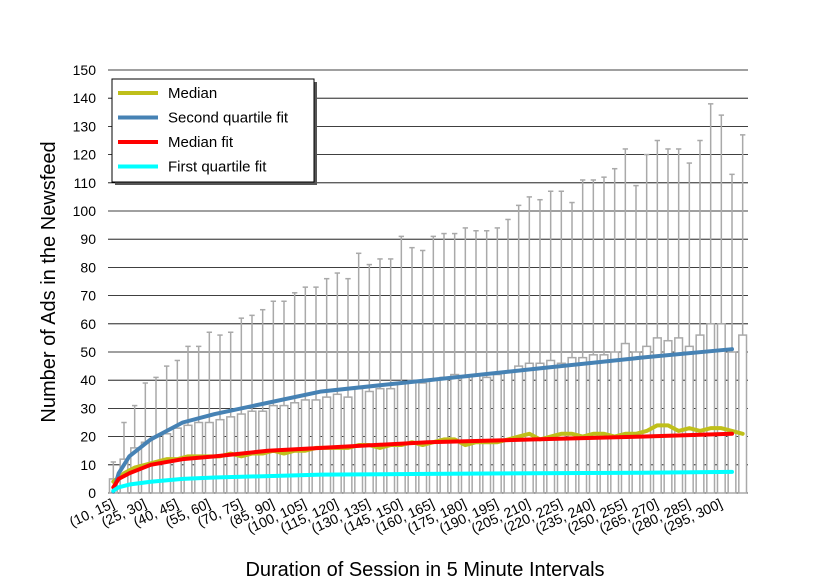 This screenshot has width=830, height=581. Describe the element at coordinates (85, 70) in the screenshot. I see `y-tick-label: 150` at that location.